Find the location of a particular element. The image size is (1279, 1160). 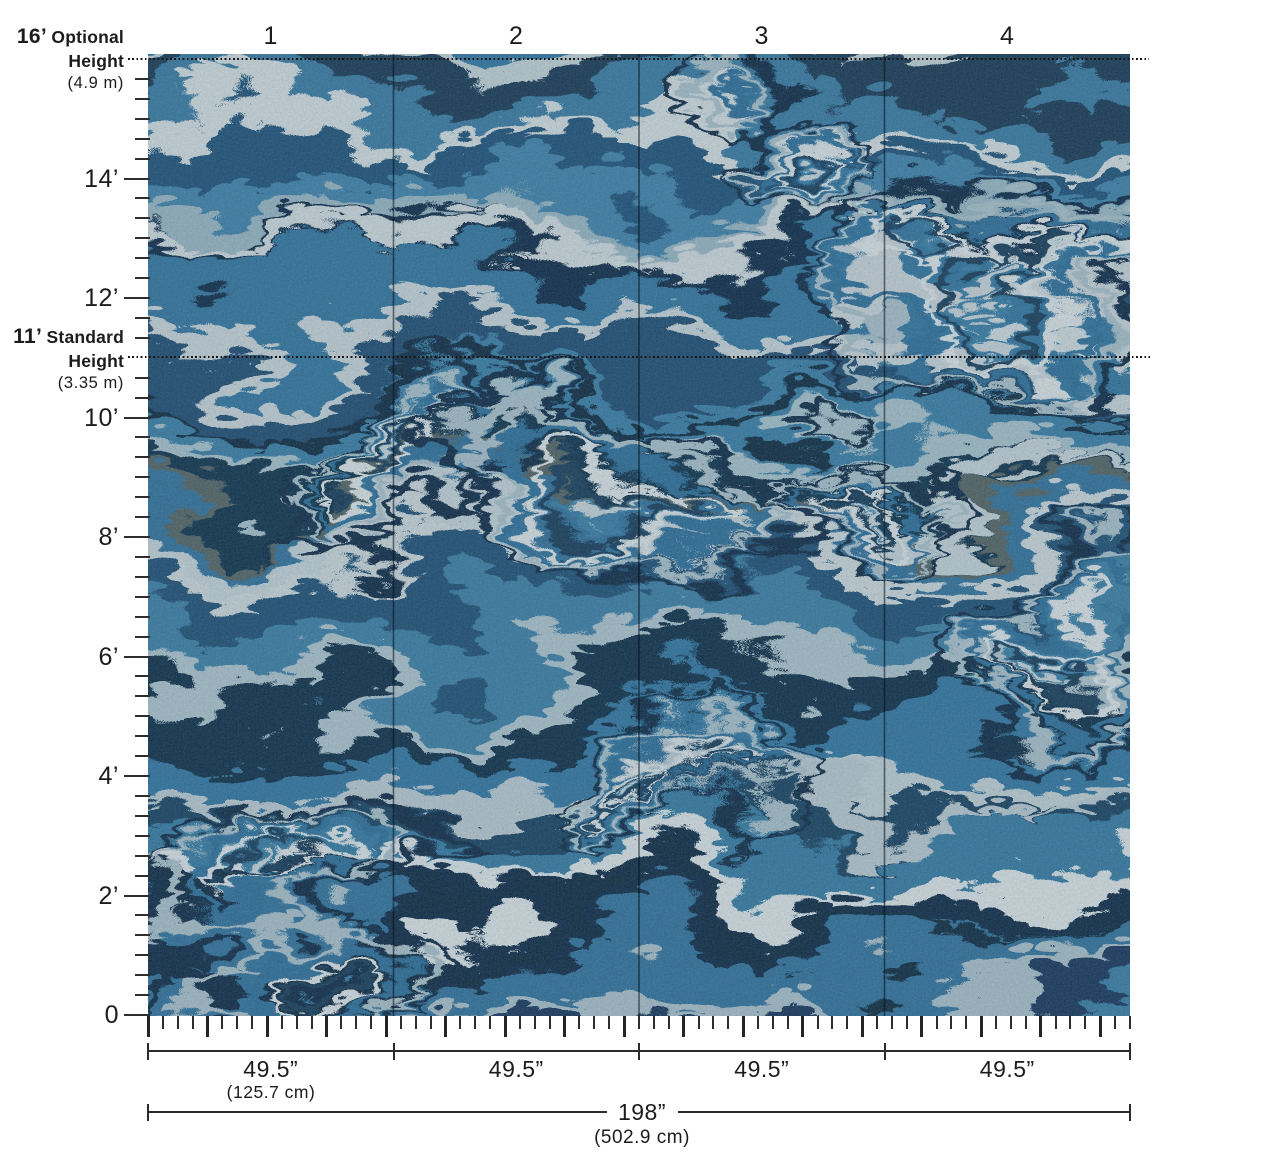

standard-height-line1: 11’ Standard is located at coordinates (62, 338).